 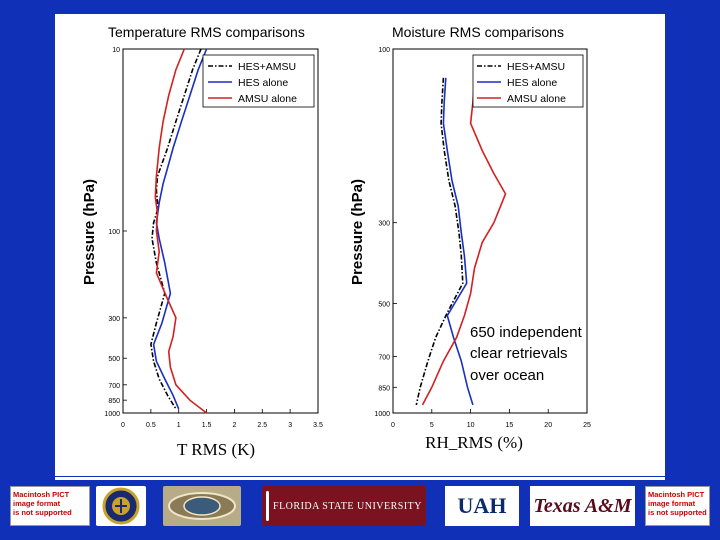 I want to click on right-y-tick-label: 300, so click(x=384, y=224).